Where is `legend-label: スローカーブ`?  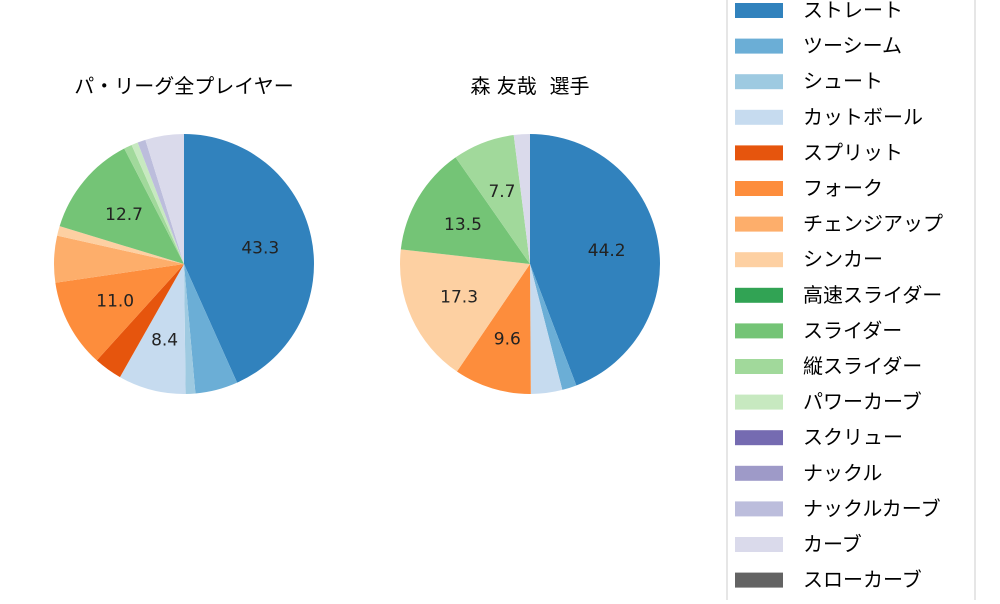 legend-label: スローカーブ is located at coordinates (862, 580).